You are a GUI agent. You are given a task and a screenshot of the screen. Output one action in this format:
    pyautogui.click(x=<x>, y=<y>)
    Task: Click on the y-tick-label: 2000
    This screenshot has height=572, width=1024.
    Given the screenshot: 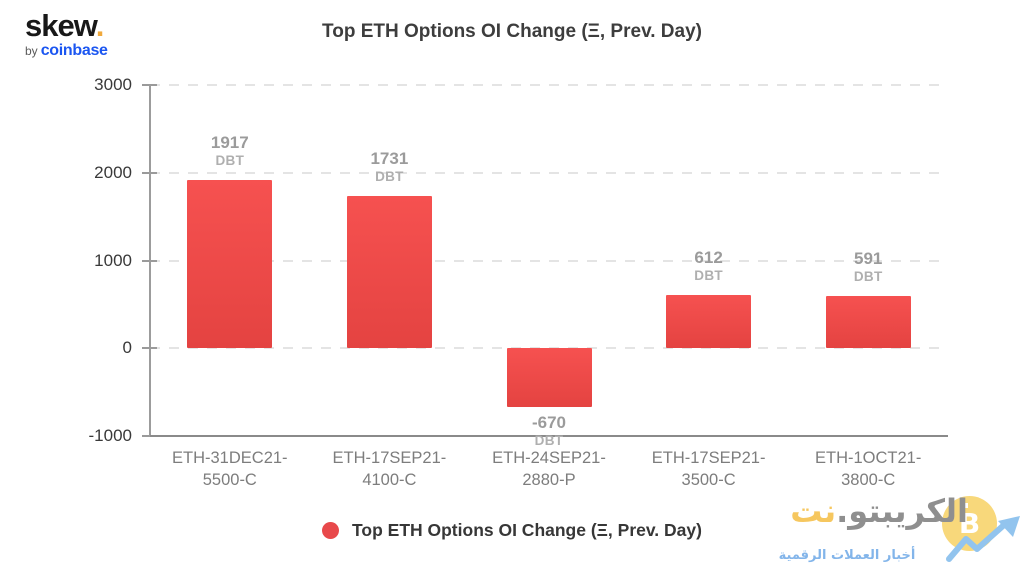 What is the action you would take?
    pyautogui.click(x=113, y=172)
    